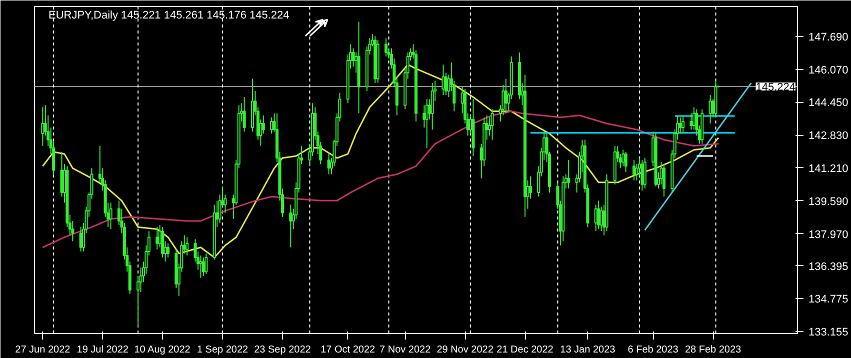 The height and width of the screenshot is (358, 851). Describe the element at coordinates (828, 168) in the screenshot. I see `y-tick-label: 141.210` at that location.